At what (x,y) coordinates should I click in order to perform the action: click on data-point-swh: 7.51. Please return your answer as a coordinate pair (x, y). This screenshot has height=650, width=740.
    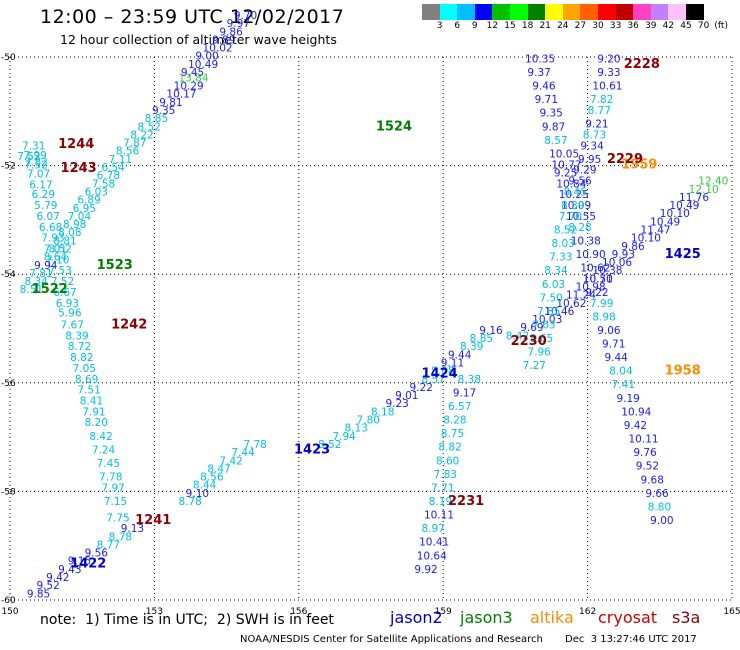
    Looking at the image, I should click on (88, 391).